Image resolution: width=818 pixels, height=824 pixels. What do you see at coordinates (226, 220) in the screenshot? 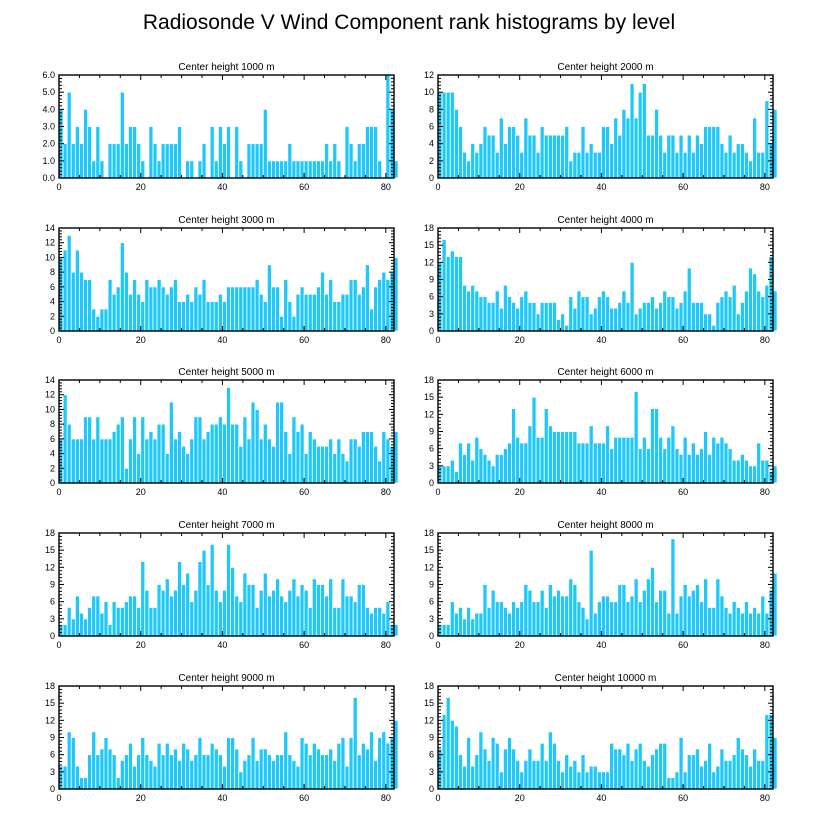
I see `panel-title: Center height 3000 m` at bounding box center [226, 220].